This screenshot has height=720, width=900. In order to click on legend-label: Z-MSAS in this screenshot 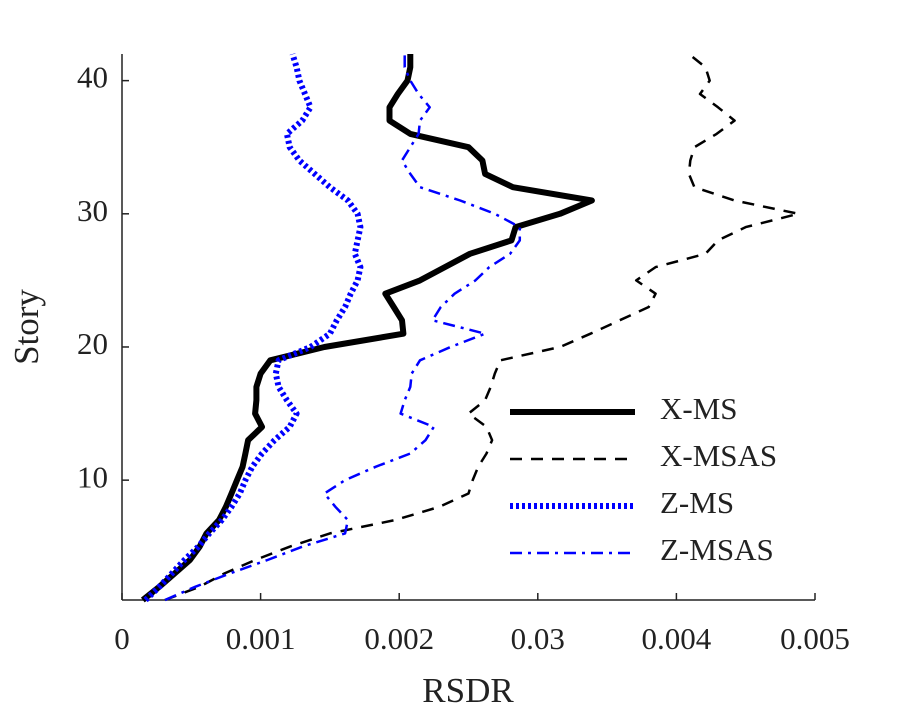, I will do `click(717, 549)`.